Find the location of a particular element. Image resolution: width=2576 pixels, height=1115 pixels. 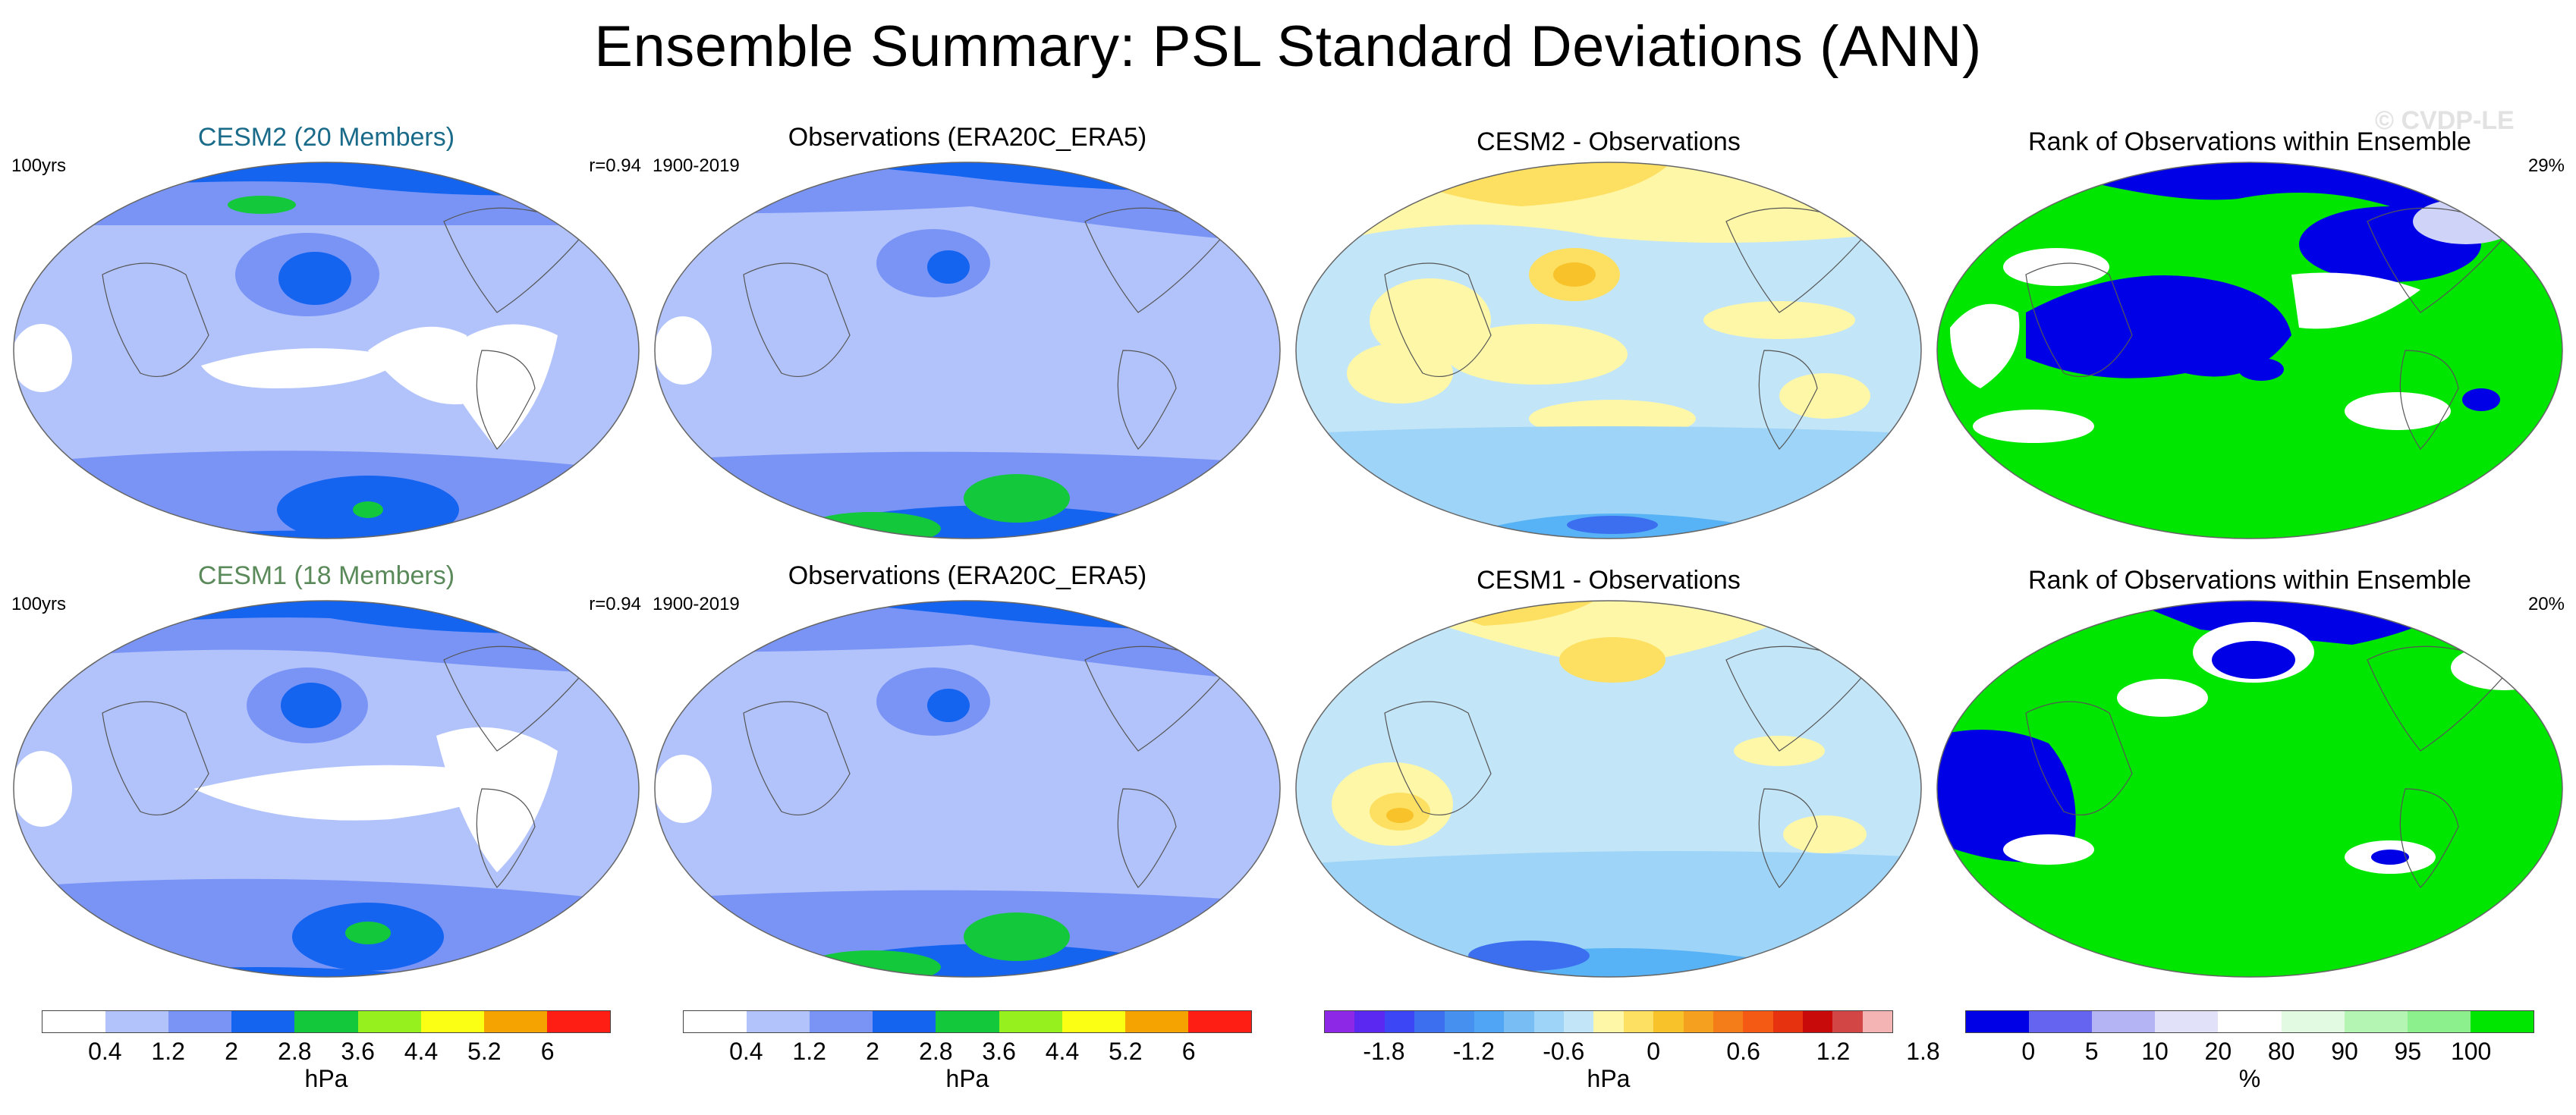

panel-title: CESM1 (18 Members) is located at coordinates (326, 575).